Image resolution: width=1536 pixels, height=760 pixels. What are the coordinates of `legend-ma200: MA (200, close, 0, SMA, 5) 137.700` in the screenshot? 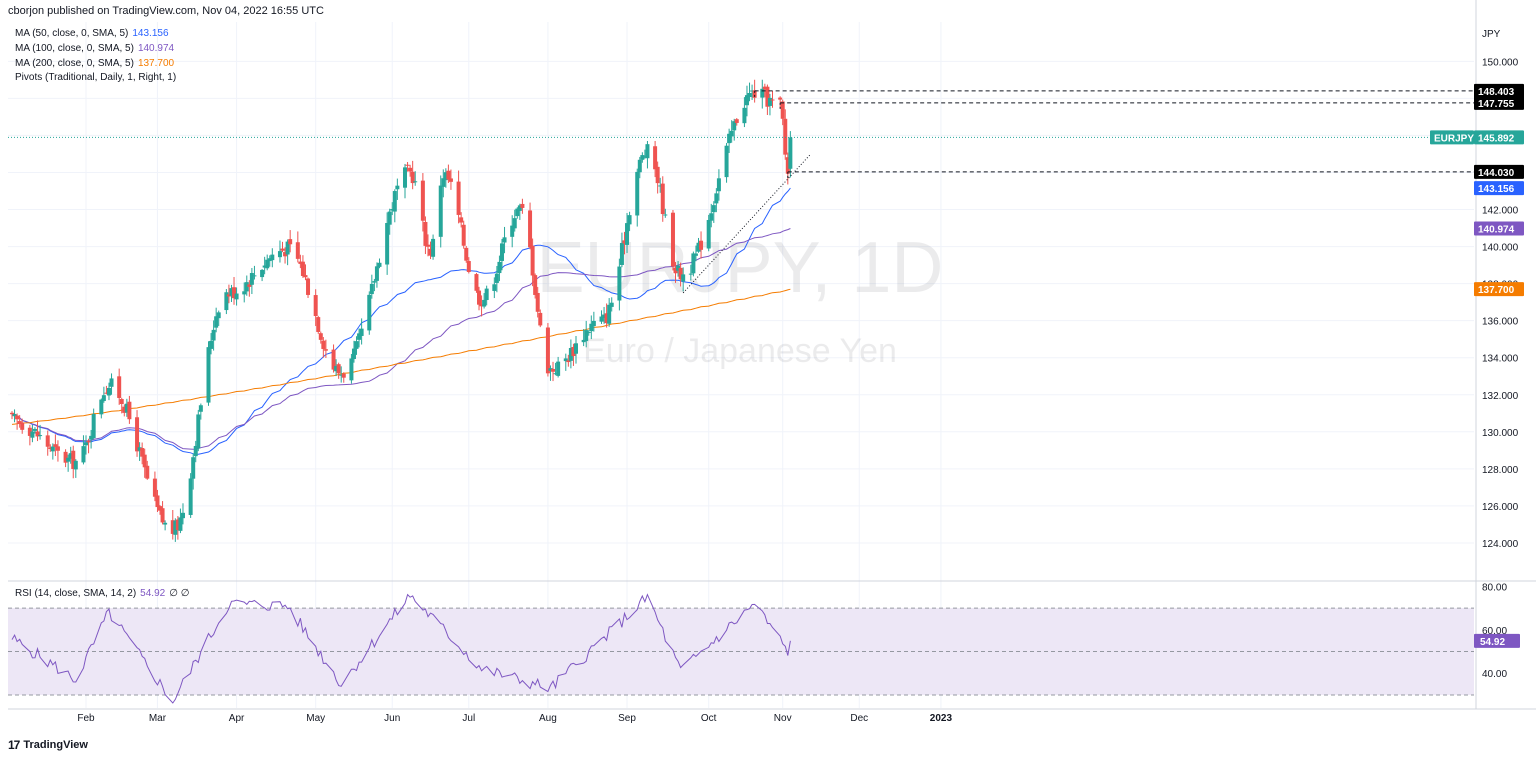 It's located at (94, 63).